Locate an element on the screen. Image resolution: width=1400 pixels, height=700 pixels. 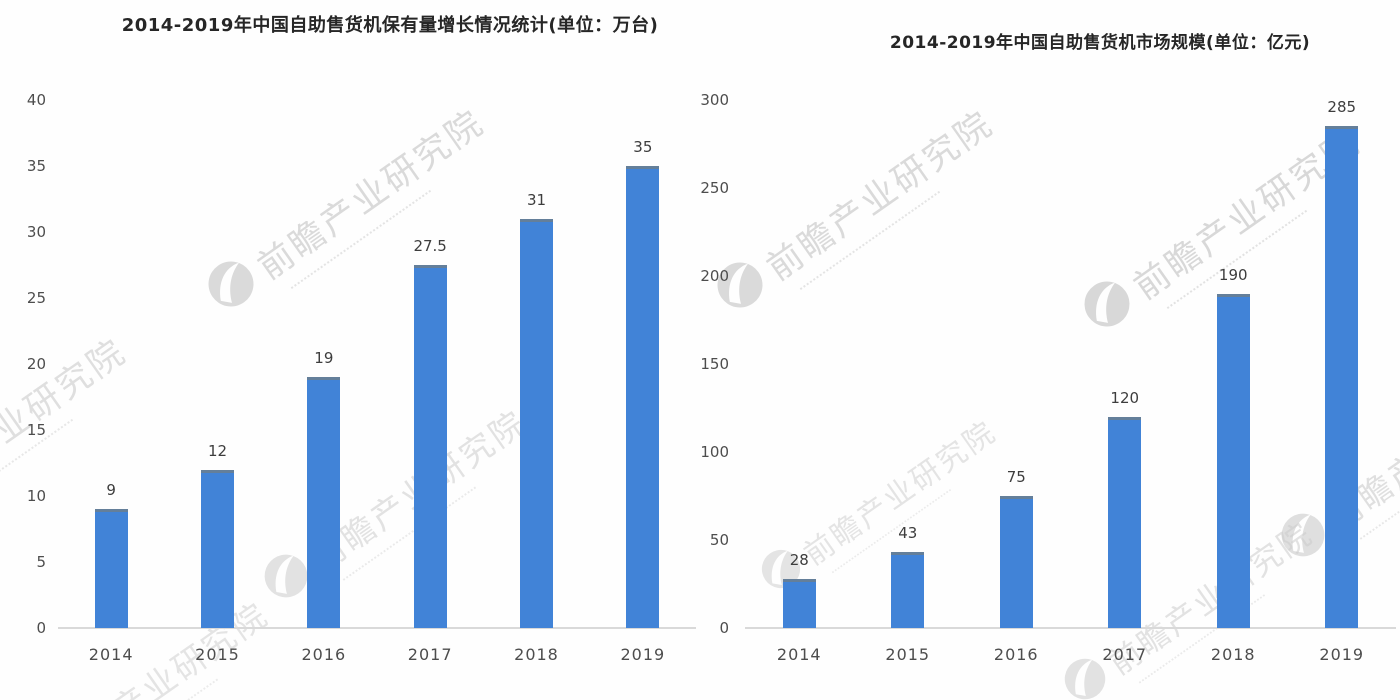
bar-value-label: 43 is located at coordinates (908, 533).